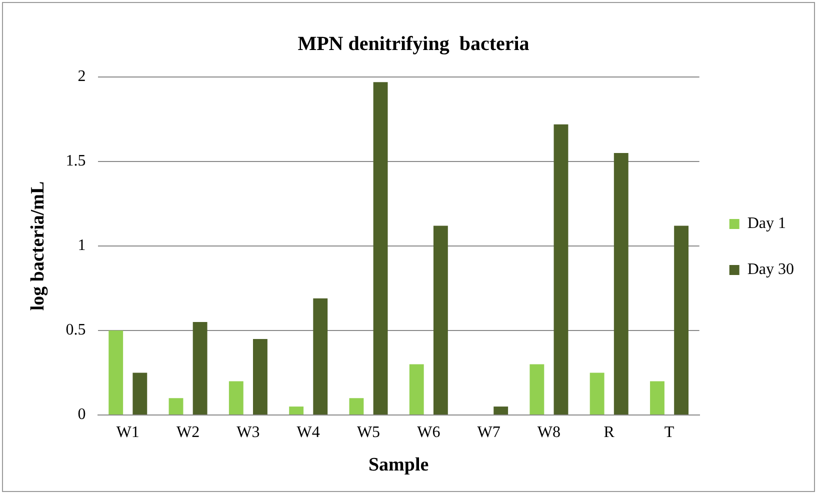  Describe the element at coordinates (76, 330) in the screenshot. I see `y-tick-label: 0.5` at that location.